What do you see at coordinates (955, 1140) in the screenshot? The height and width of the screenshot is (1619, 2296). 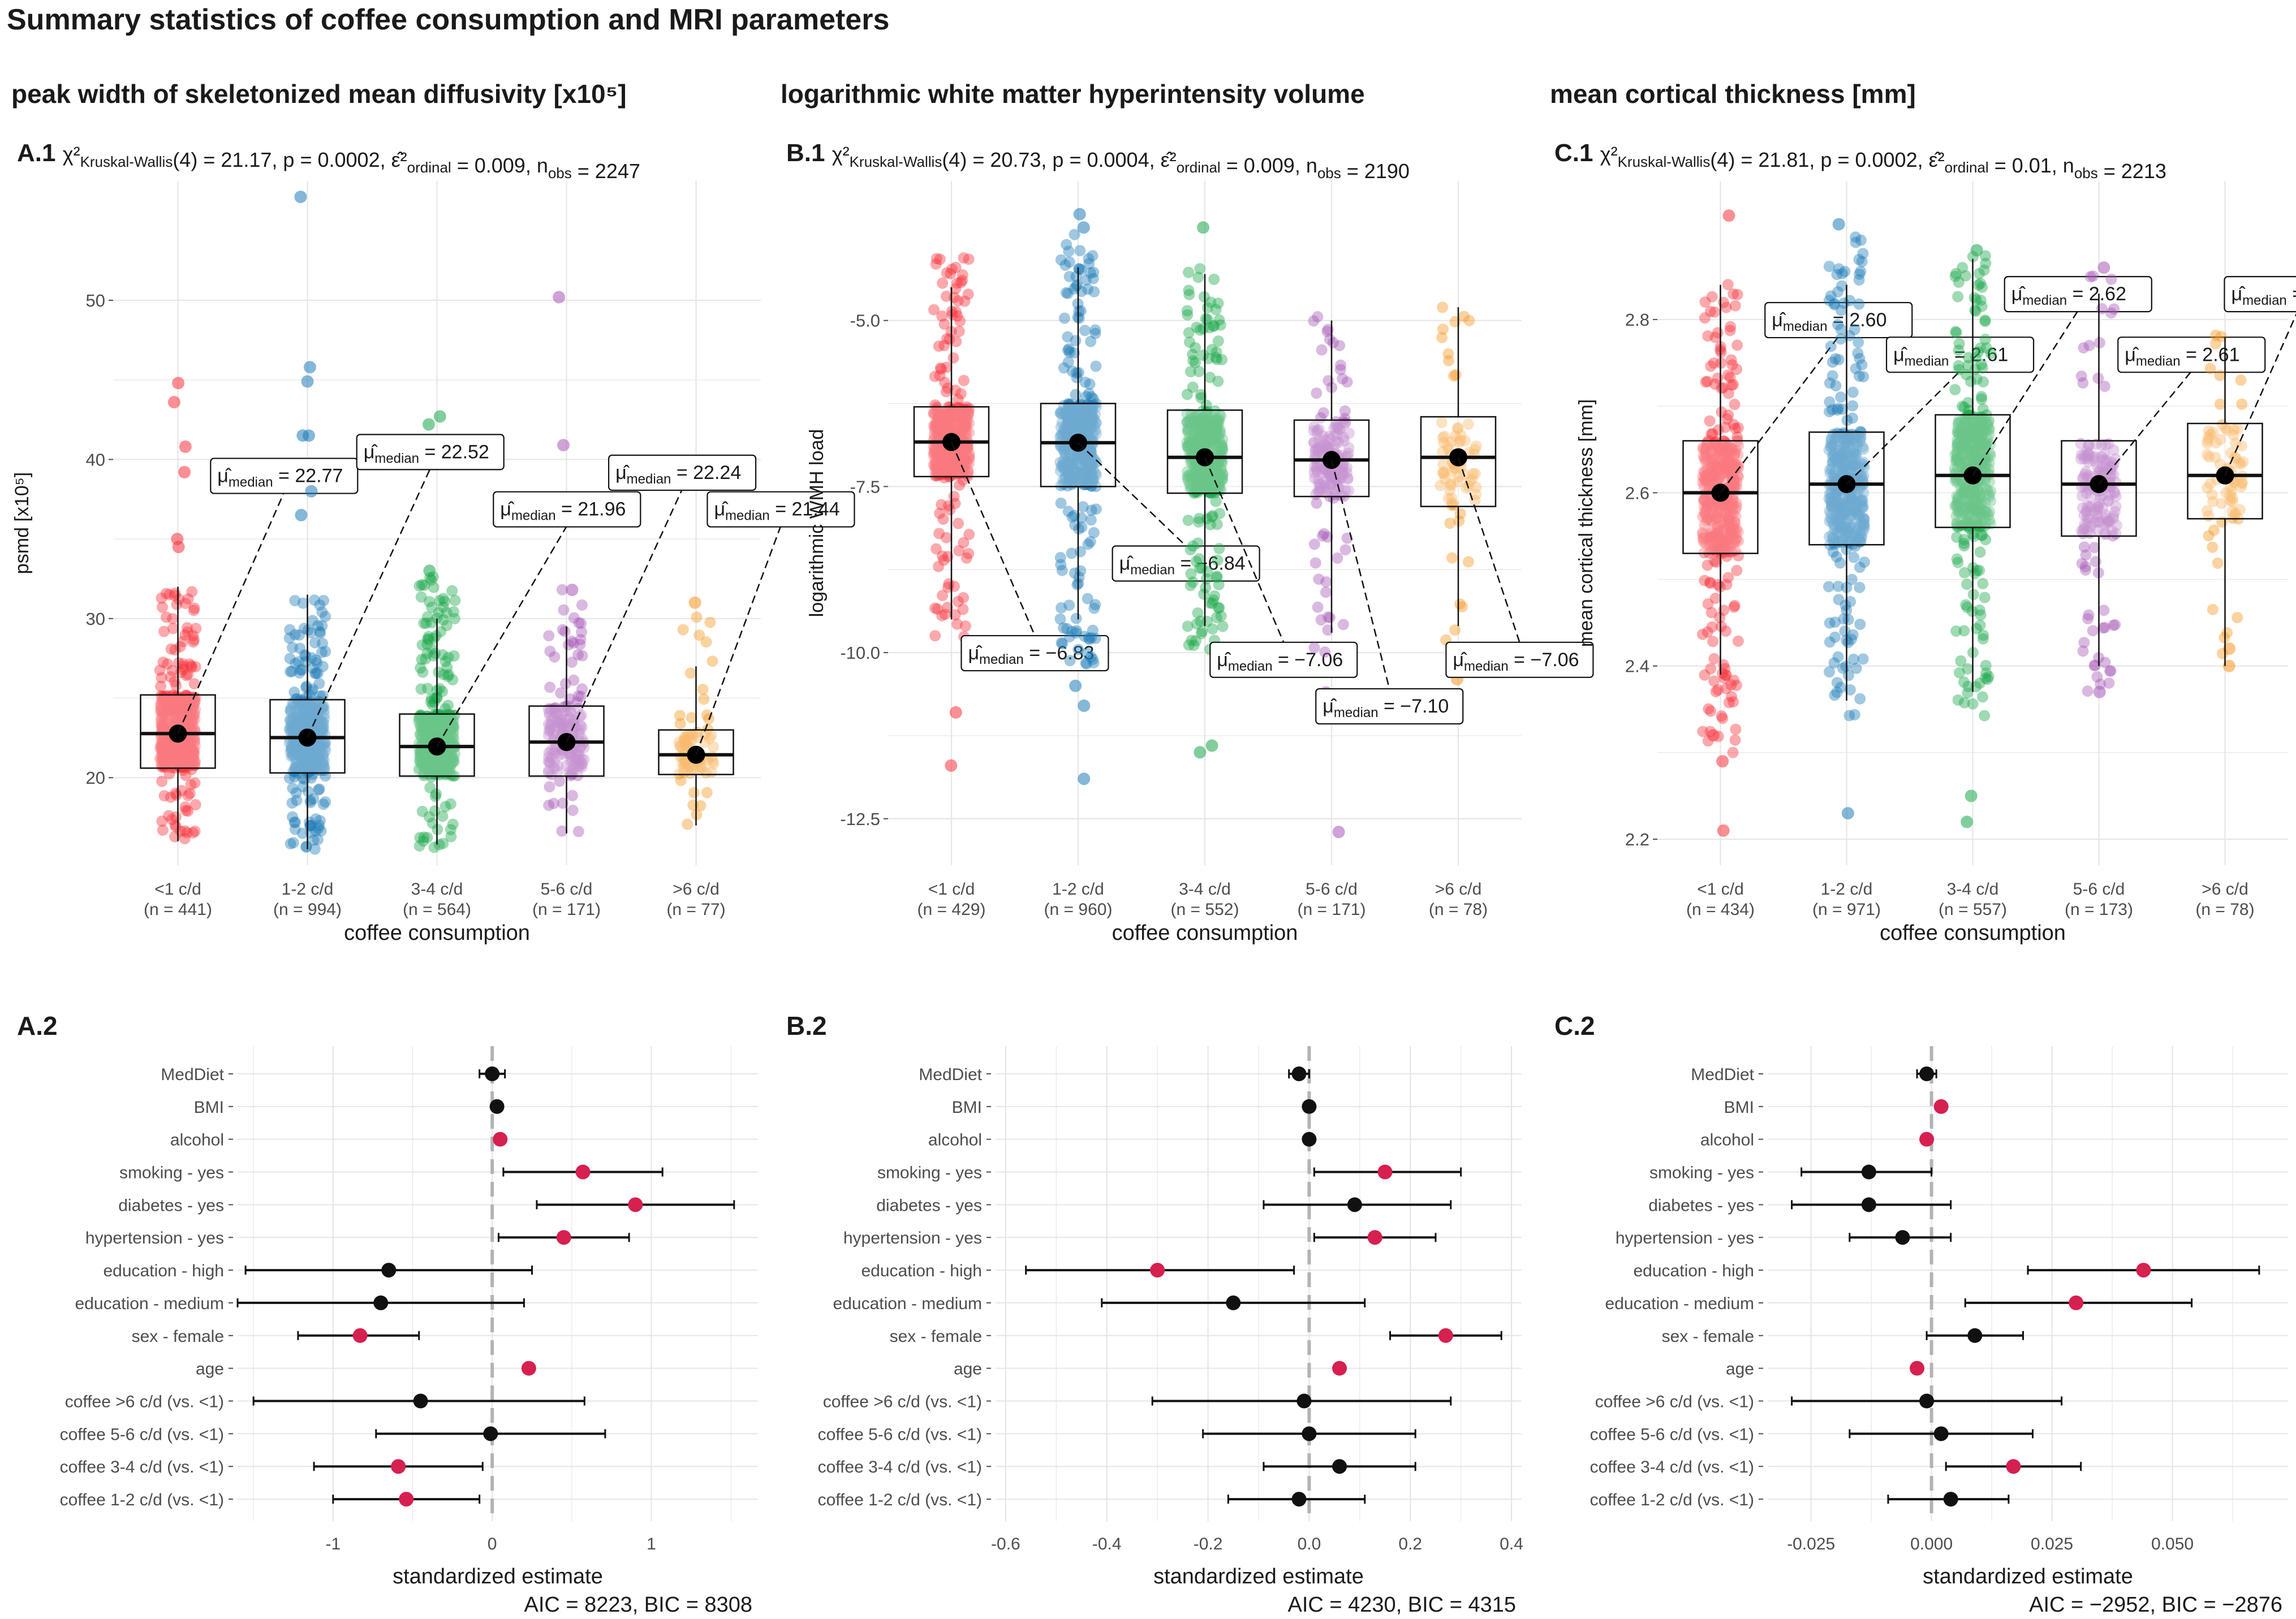 I see `row-label: alcohol` at bounding box center [955, 1140].